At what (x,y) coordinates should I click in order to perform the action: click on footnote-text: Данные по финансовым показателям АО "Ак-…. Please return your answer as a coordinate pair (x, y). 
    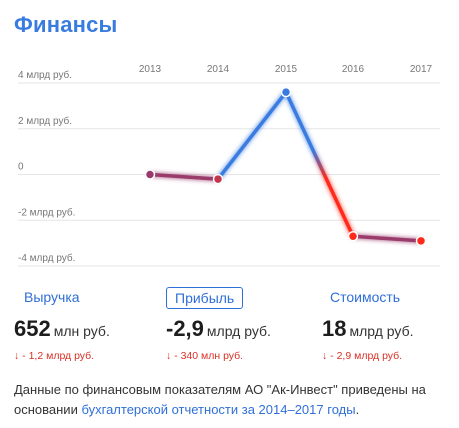
    Looking at the image, I should click on (220, 399).